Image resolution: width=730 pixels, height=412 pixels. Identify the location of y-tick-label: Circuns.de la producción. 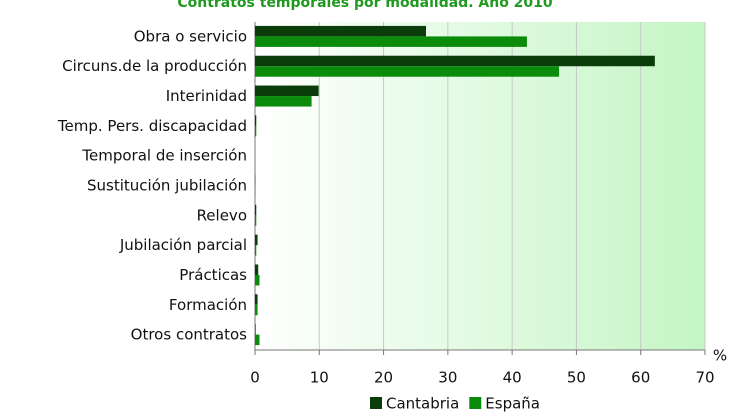
(154, 66).